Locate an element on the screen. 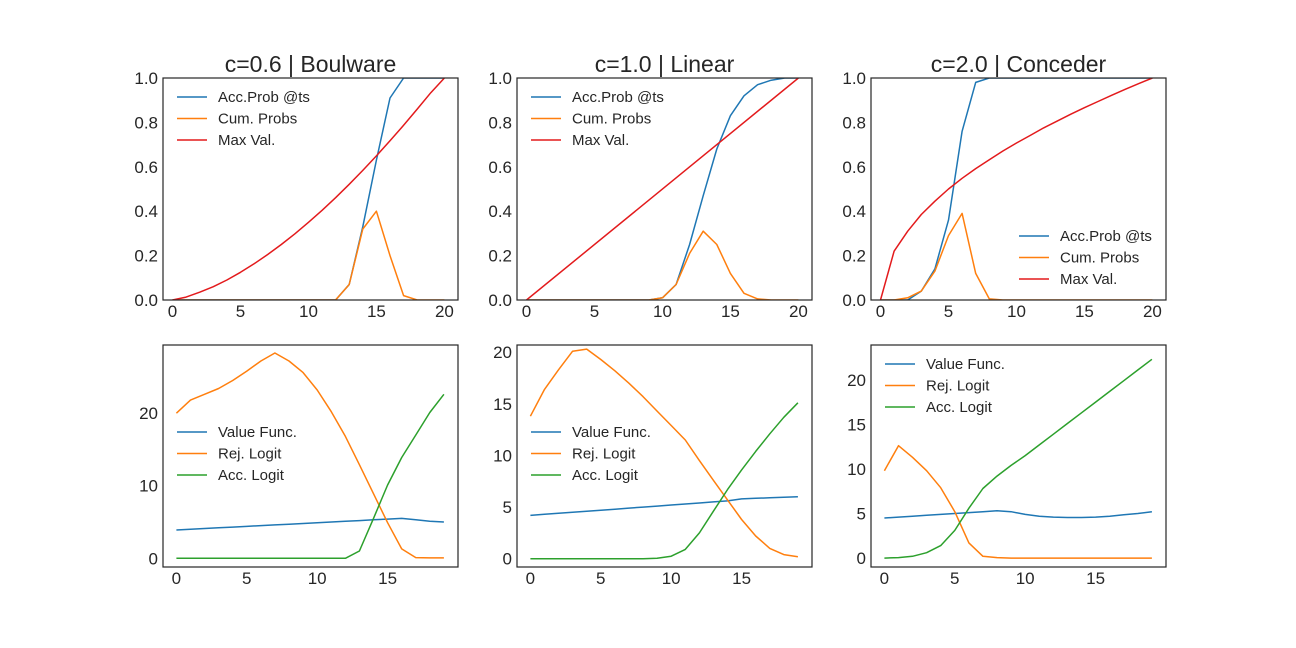  series-line-acc-prob-ts is located at coordinates (308, 189).